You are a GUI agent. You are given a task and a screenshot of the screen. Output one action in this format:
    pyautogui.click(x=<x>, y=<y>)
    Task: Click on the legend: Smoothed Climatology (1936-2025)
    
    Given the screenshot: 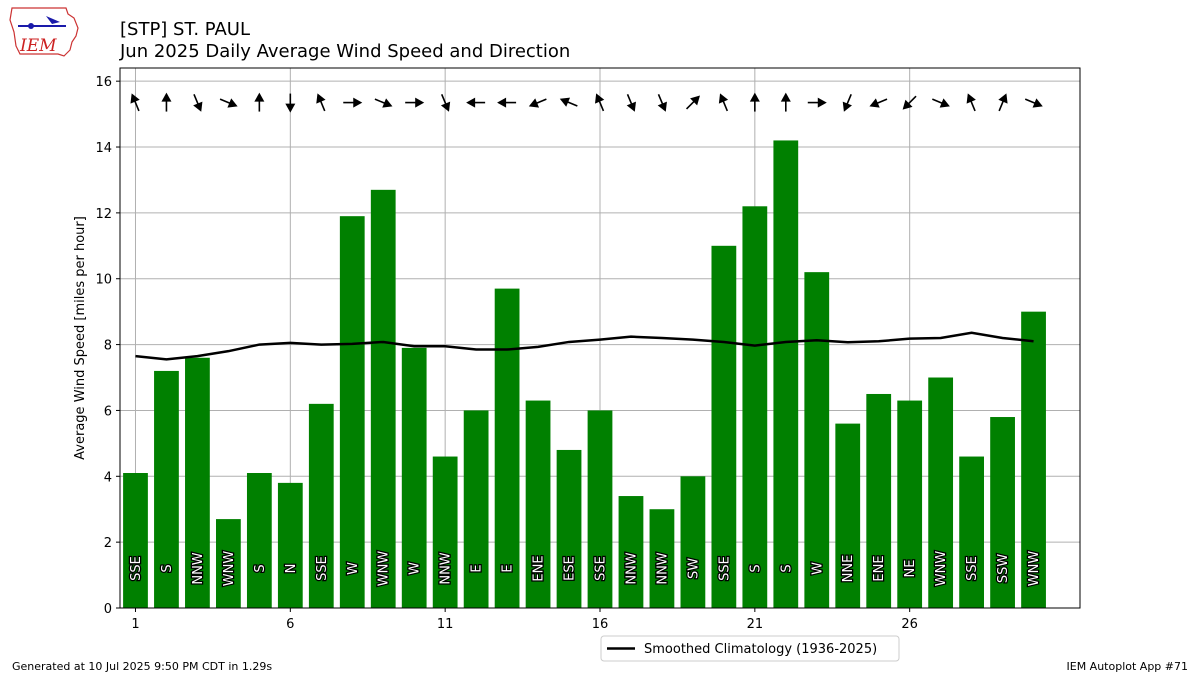 What is the action you would take?
    pyautogui.click(x=750, y=648)
    